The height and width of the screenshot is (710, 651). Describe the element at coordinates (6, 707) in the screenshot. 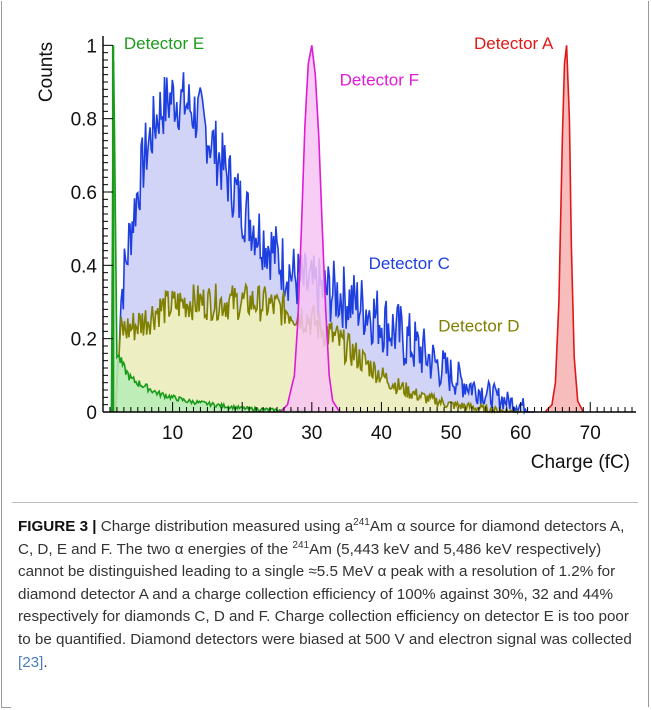

I see `frame-bottom-mark` at that location.